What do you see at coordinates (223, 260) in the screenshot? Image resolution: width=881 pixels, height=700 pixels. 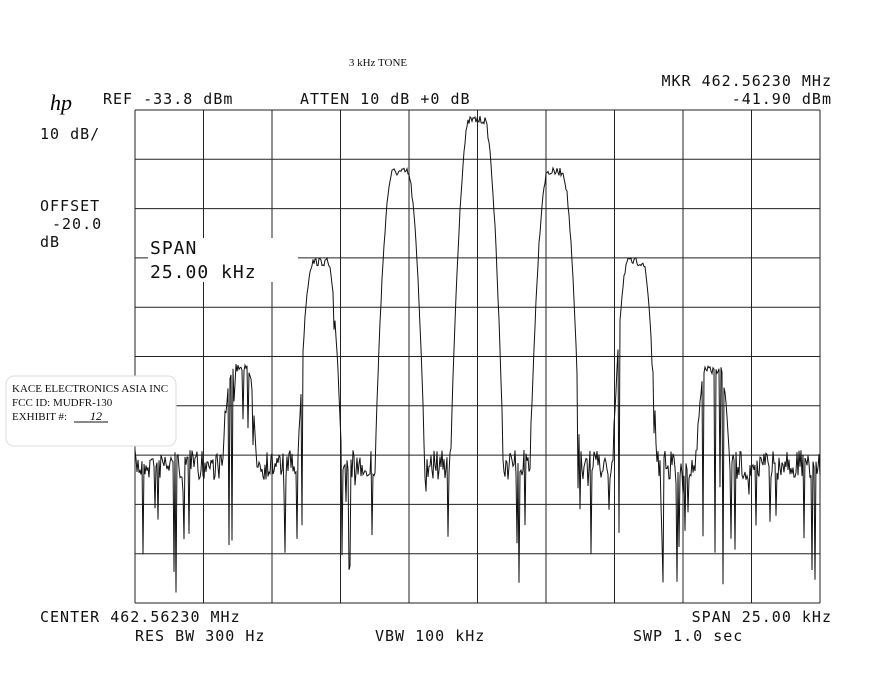 I see `span-box` at bounding box center [223, 260].